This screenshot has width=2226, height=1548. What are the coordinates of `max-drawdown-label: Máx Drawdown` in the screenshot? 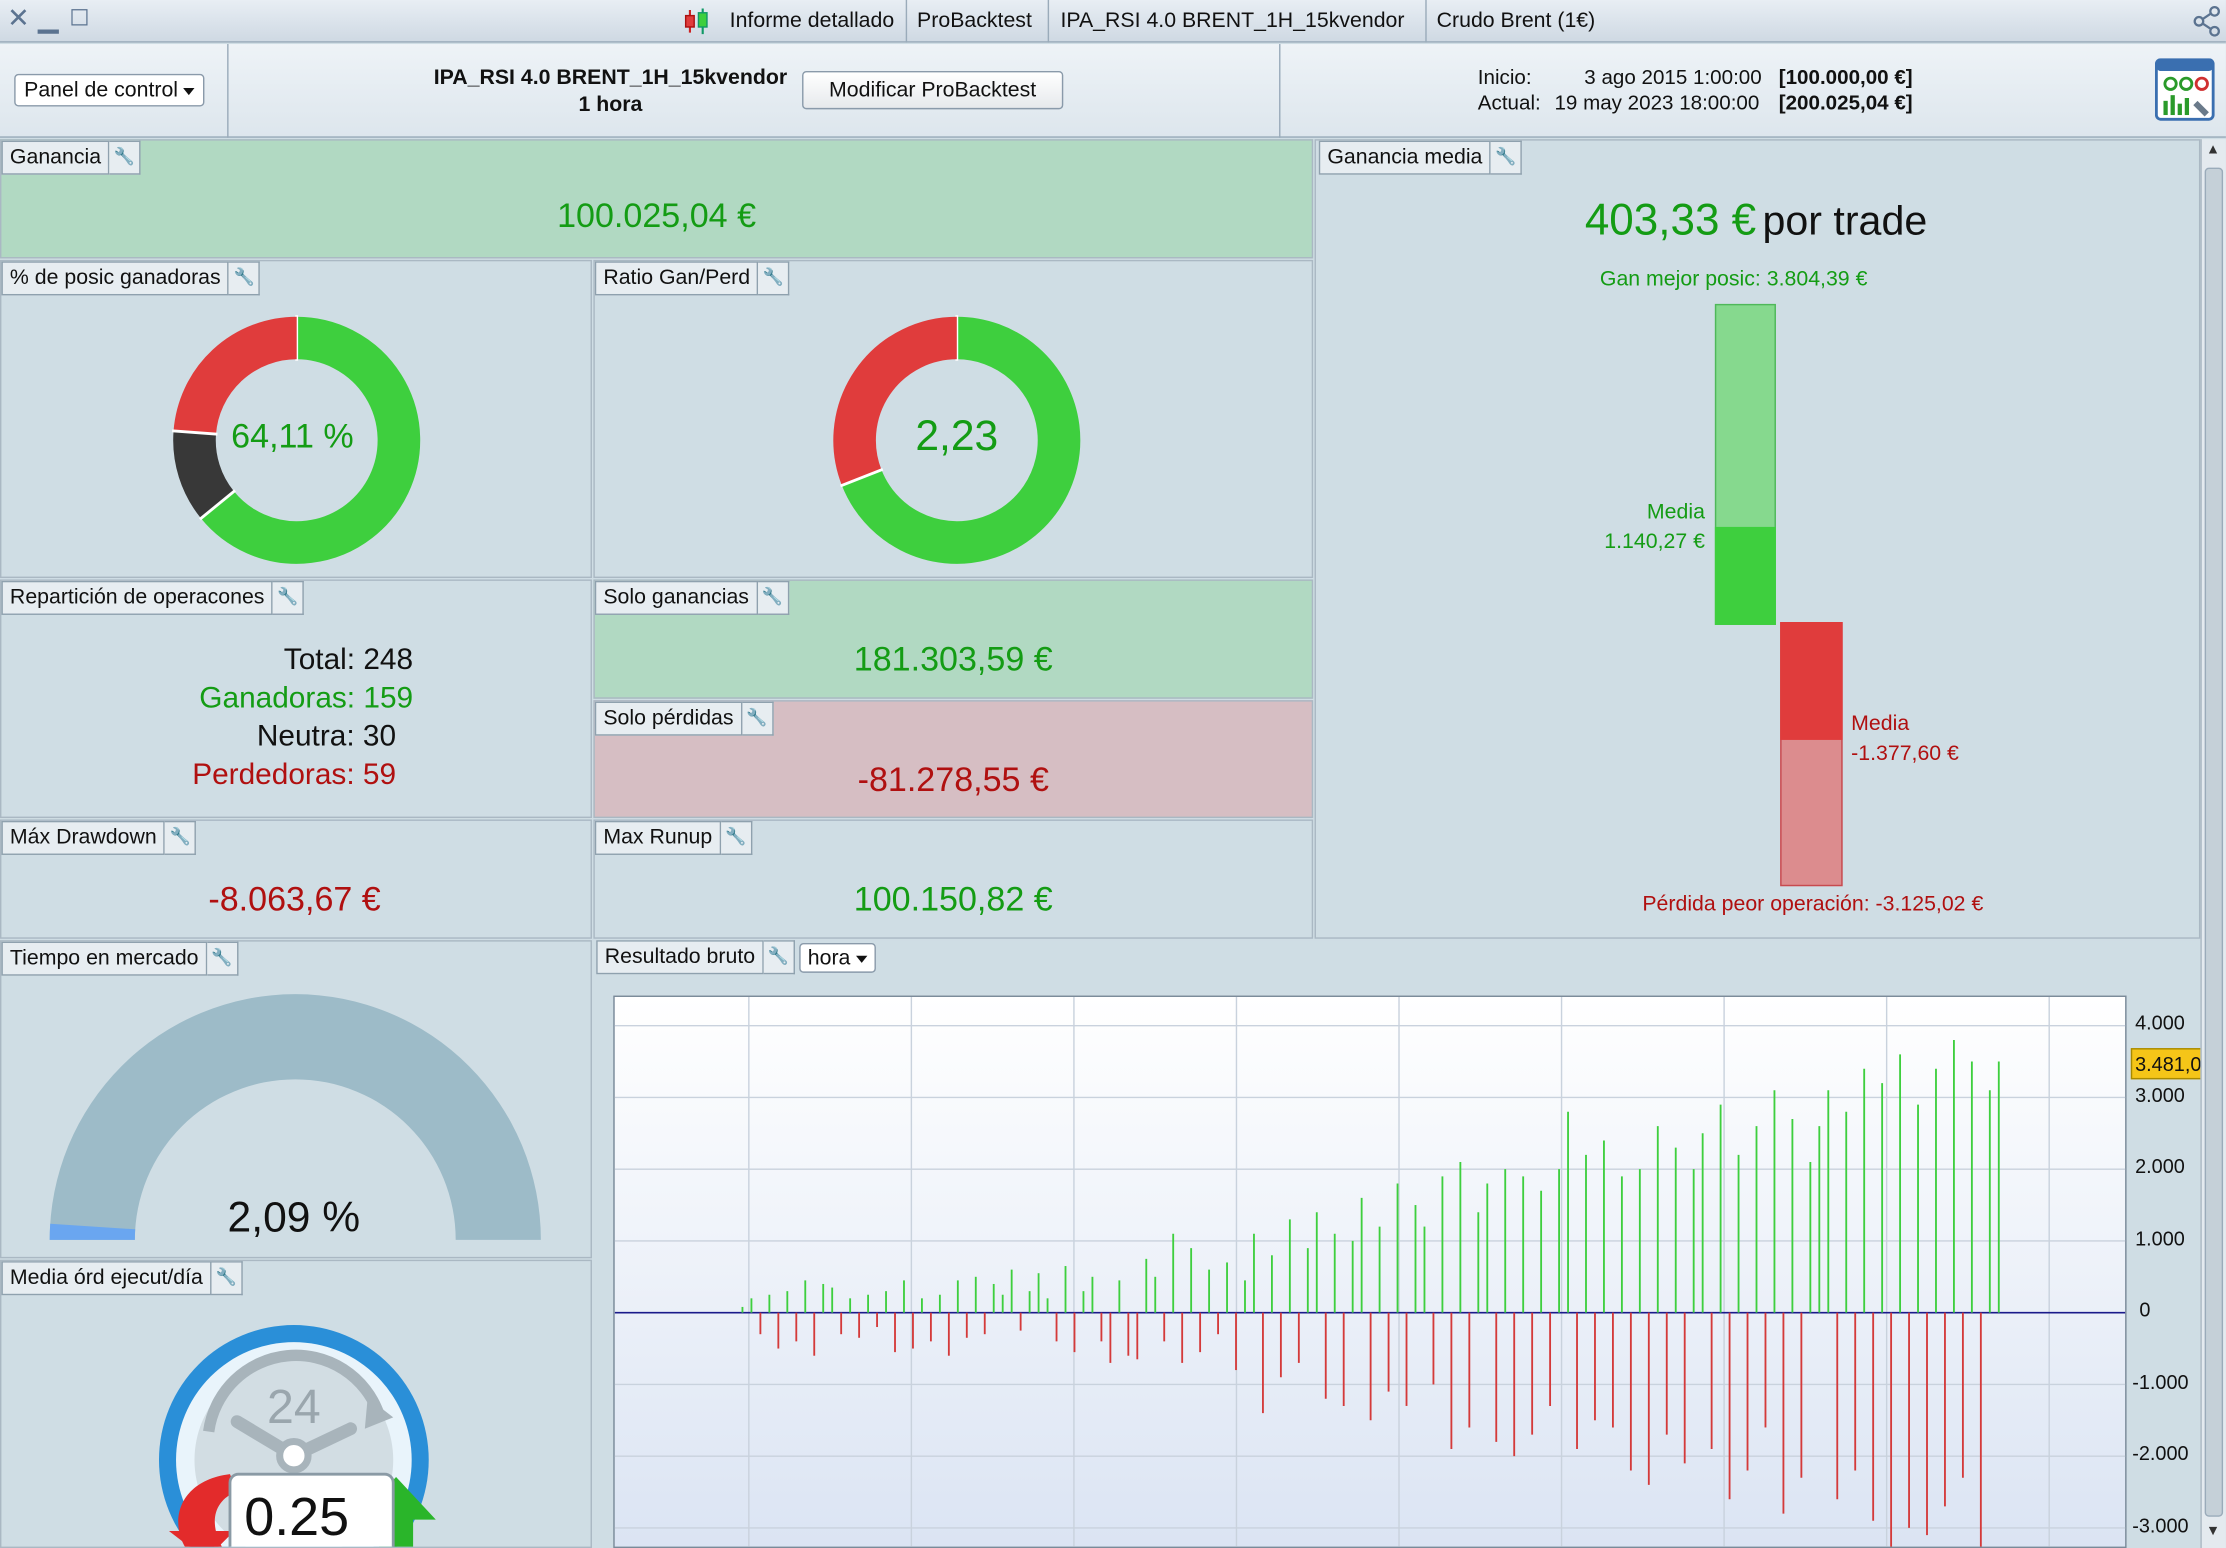 It's located at (83, 837).